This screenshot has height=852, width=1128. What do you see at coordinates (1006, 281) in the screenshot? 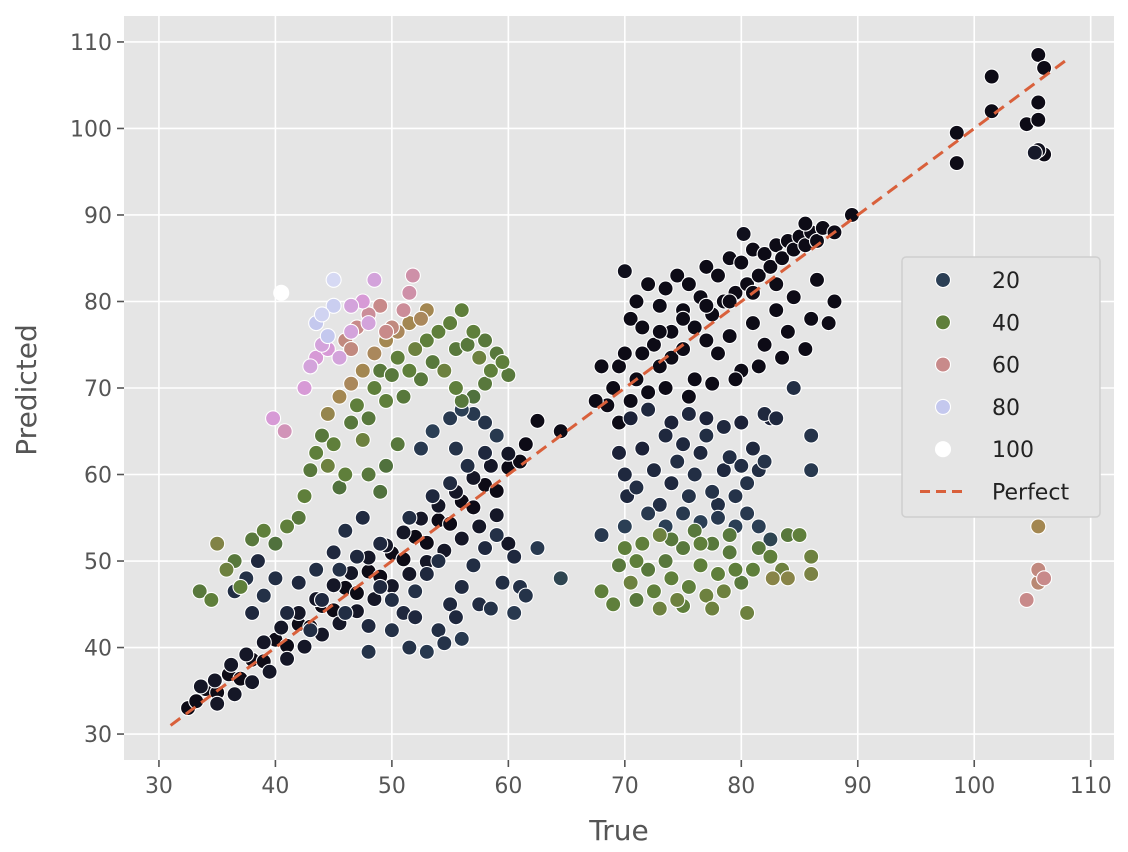
I see `legend-label: 20` at bounding box center [1006, 281].